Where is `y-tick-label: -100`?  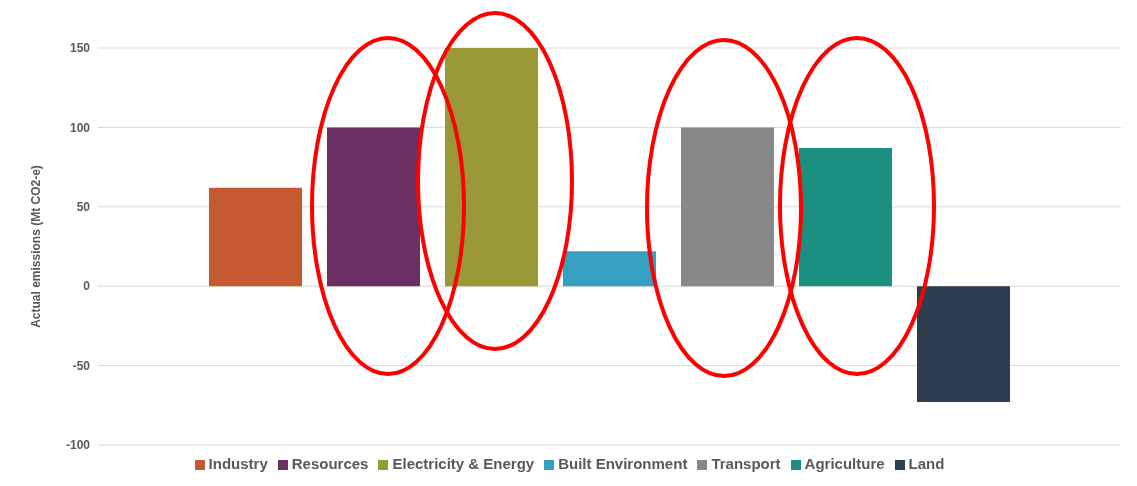 y-tick-label: -100 is located at coordinates (78, 445).